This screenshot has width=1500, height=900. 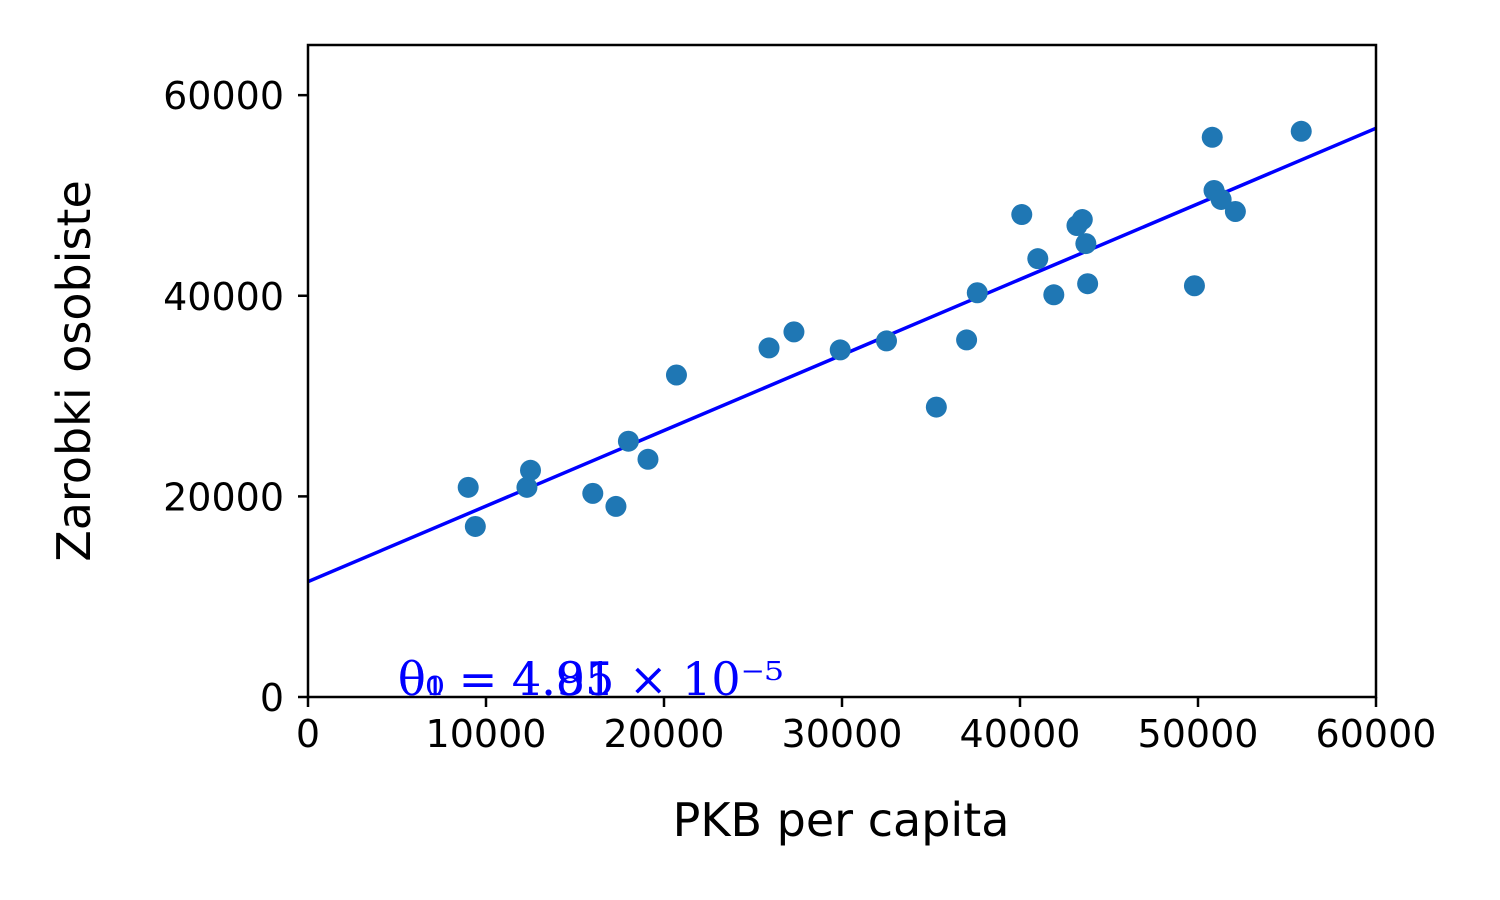 I want to click on x-tick-label: 0, so click(x=308, y=734).